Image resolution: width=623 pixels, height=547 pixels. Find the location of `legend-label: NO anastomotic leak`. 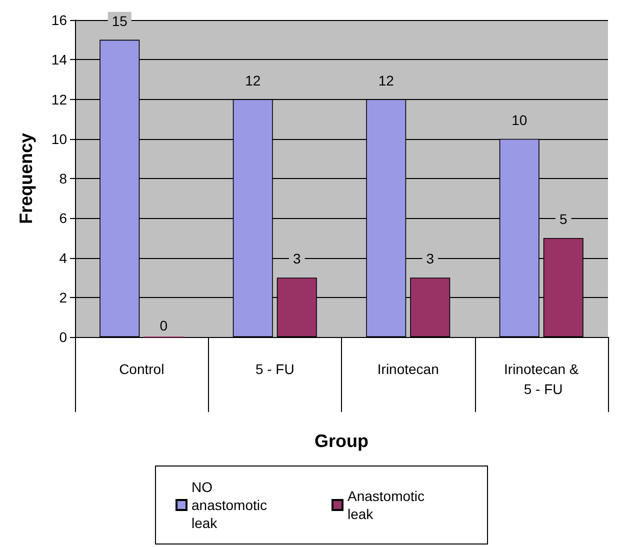

legend-label: NO anastomotic leak is located at coordinates (231, 505).